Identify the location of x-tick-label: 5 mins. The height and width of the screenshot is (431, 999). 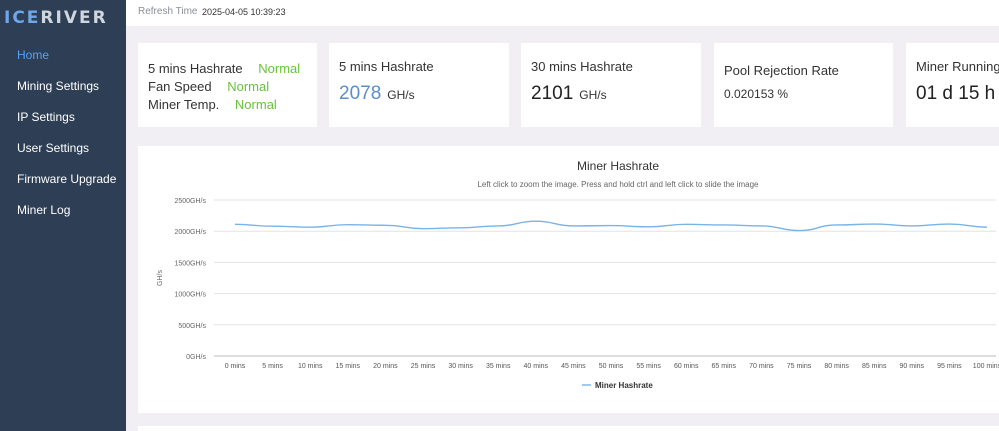
(272, 366).